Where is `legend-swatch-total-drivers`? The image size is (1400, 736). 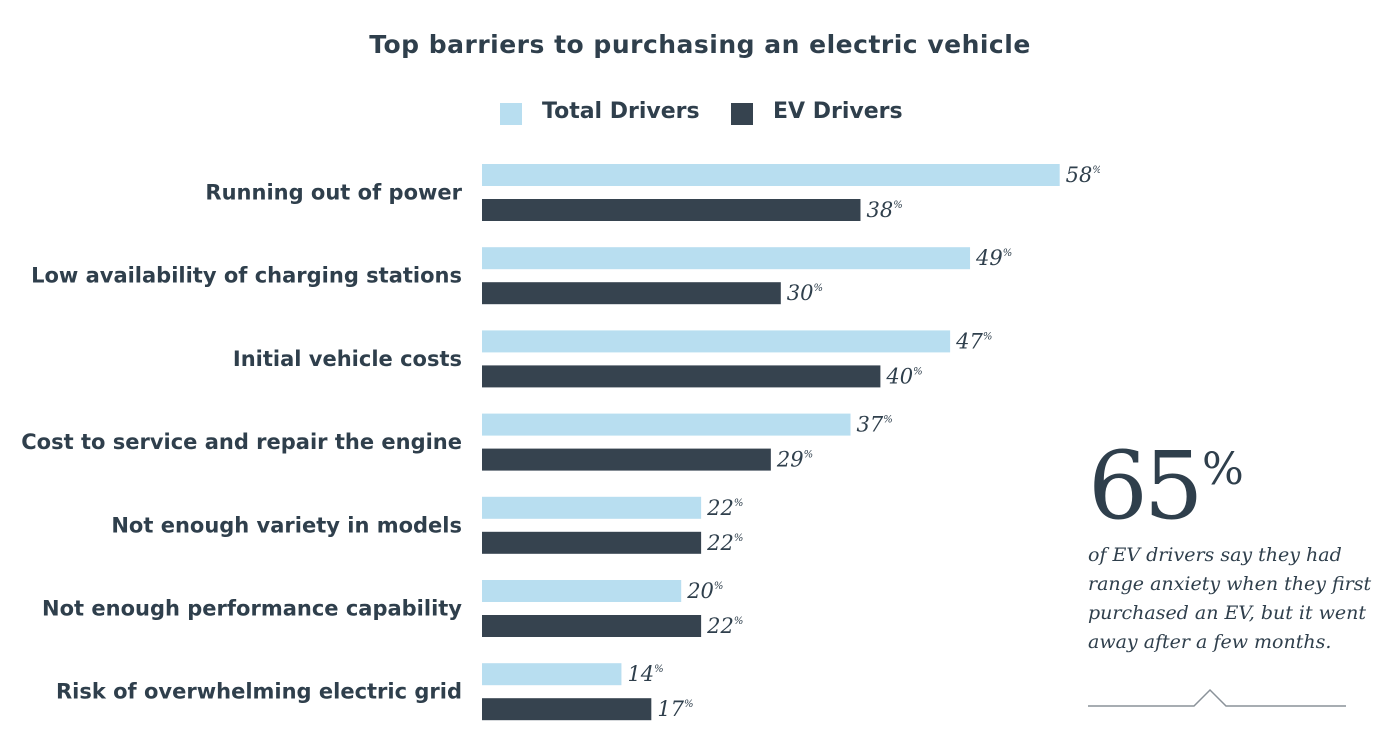 legend-swatch-total-drivers is located at coordinates (511, 114).